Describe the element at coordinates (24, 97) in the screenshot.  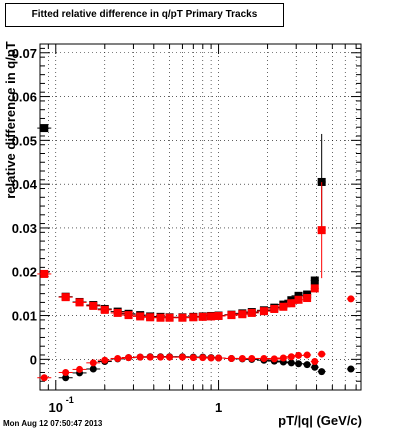
I see `y-tick-label: 0.06` at that location.